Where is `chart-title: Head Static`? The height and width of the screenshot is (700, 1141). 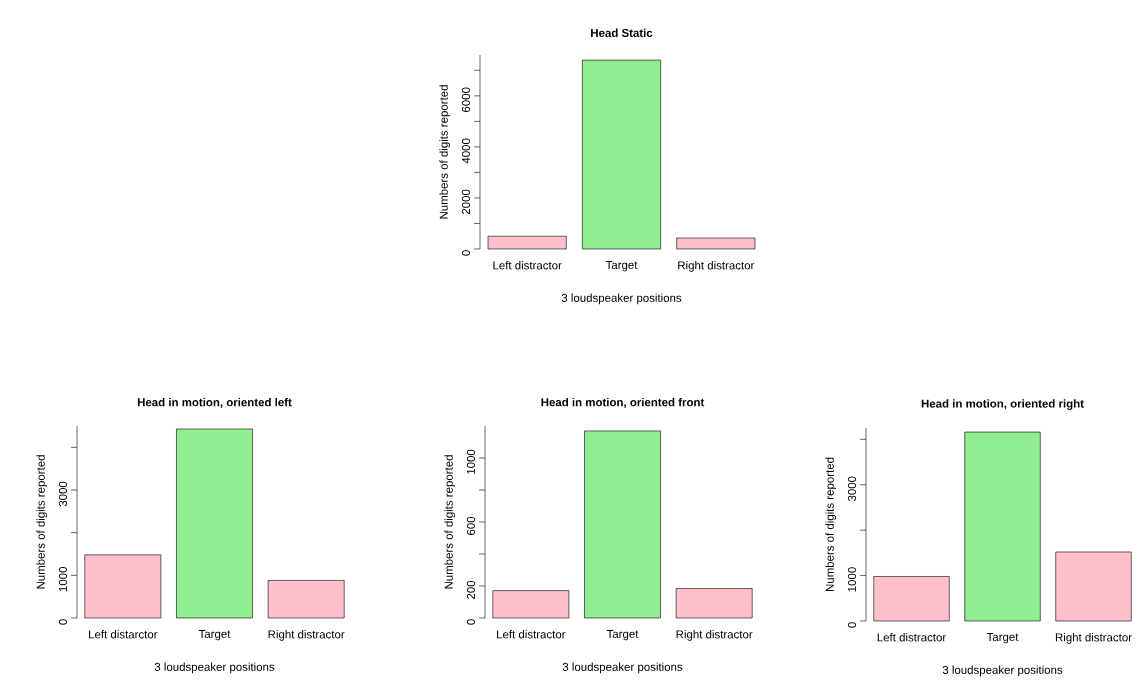
chart-title: Head Static is located at coordinates (622, 32).